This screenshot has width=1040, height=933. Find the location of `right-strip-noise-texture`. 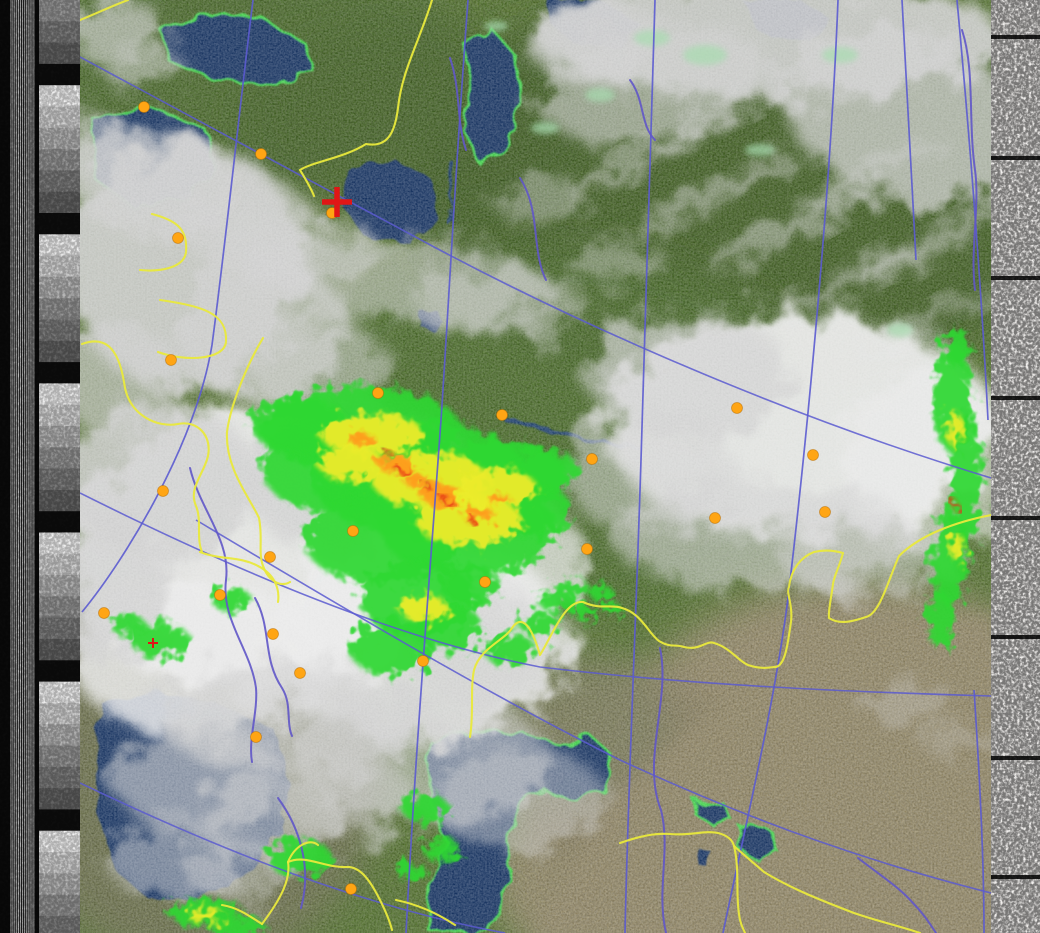

right-strip-noise-texture is located at coordinates (1015, 466).